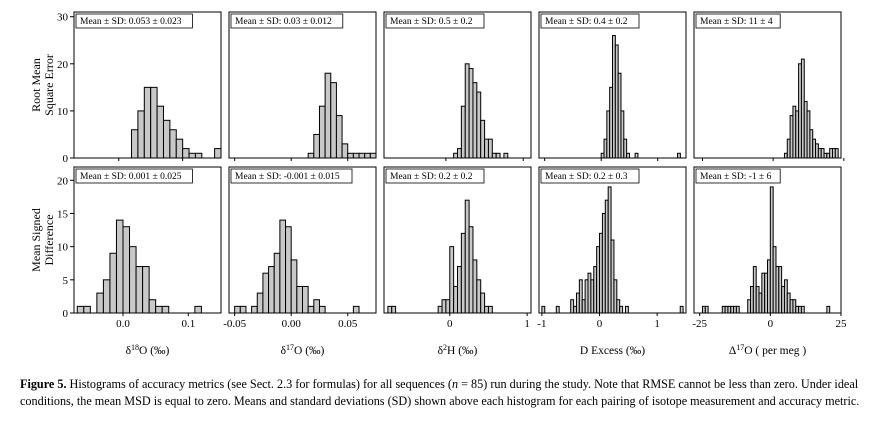 The image size is (877, 444). I want to click on row-label: Root MeanSquare Error, so click(42, 85).